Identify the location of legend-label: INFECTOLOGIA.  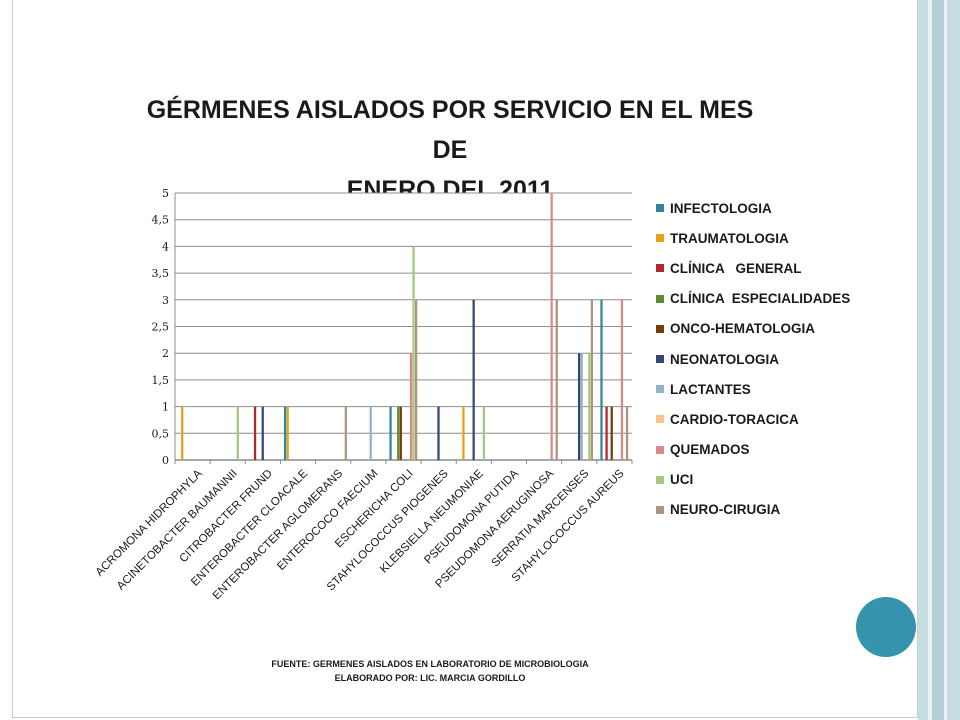
(721, 208).